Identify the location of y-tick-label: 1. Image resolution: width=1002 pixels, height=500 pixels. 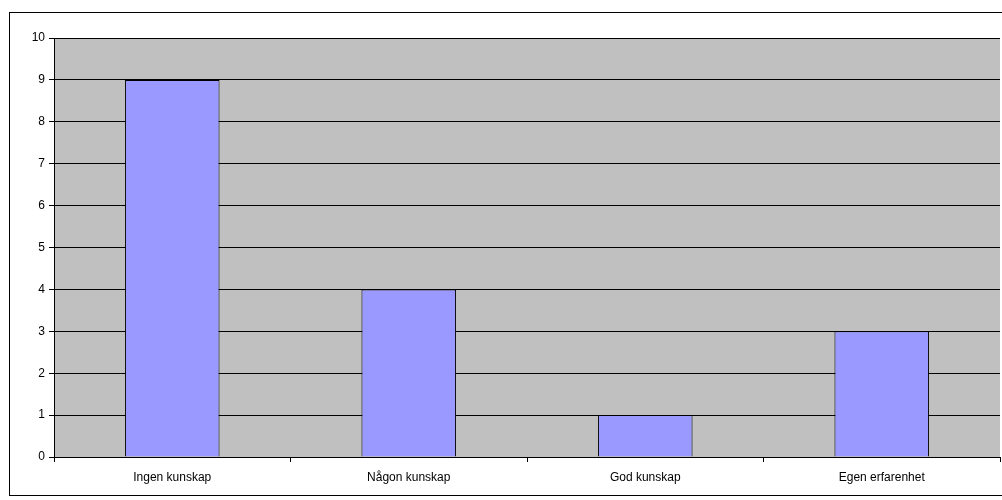
(42, 414).